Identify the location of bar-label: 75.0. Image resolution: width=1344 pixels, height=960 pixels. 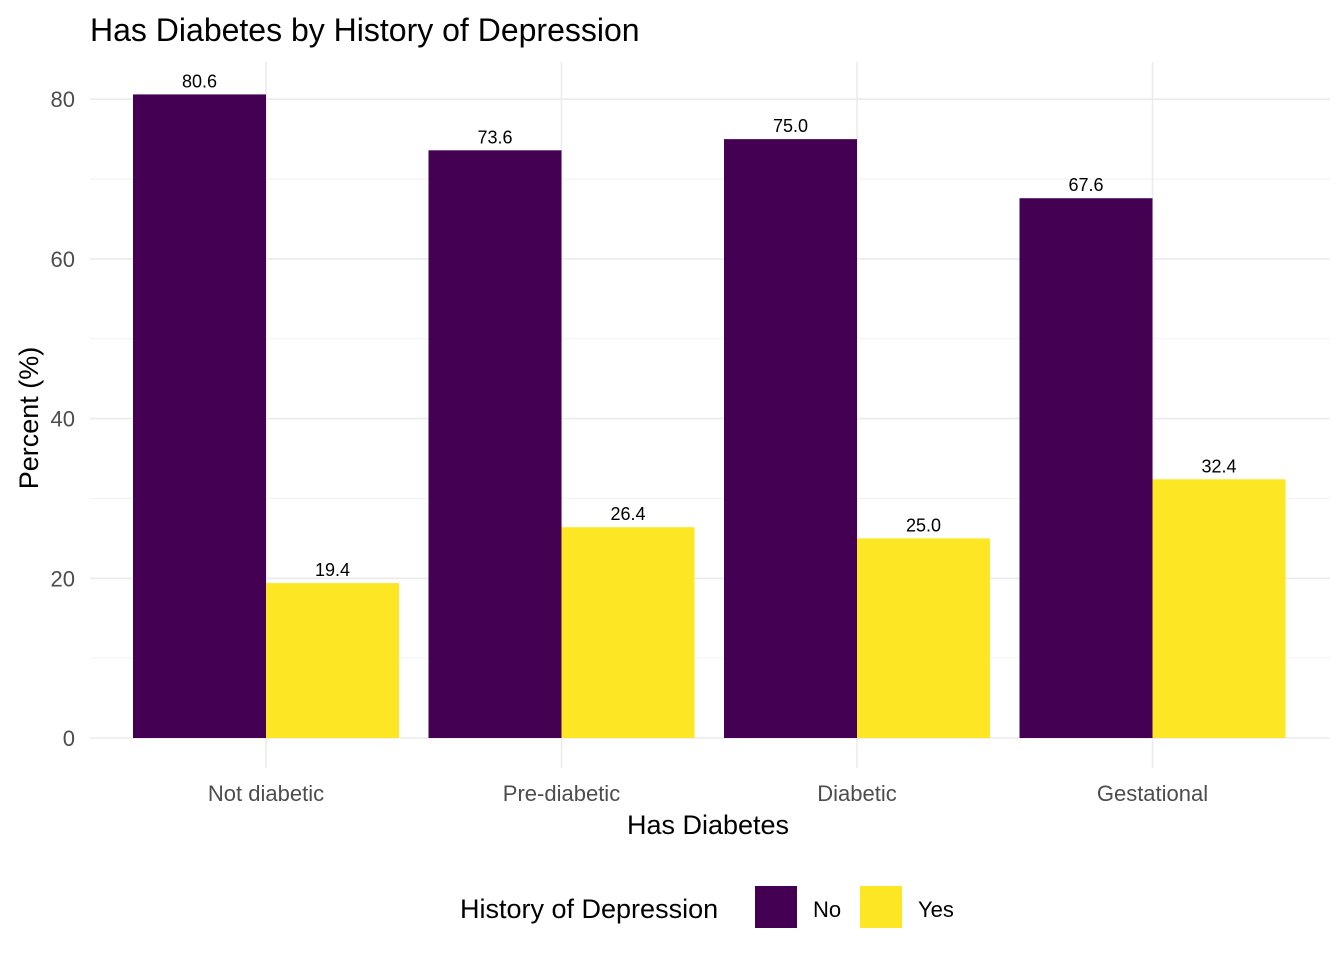
(790, 126).